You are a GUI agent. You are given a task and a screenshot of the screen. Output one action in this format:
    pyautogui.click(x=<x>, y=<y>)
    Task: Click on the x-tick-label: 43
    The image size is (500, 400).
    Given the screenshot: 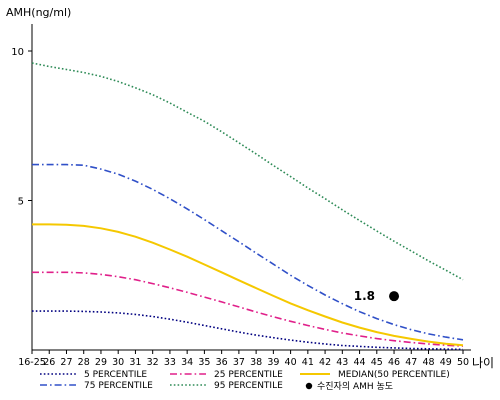 What is the action you would take?
    pyautogui.click(x=342, y=362)
    